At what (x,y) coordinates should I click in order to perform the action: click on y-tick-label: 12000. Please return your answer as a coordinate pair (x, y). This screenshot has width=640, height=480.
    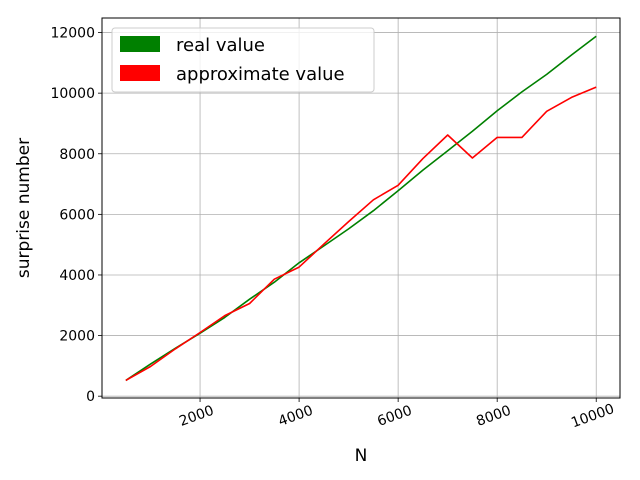
    Looking at the image, I should click on (72, 34).